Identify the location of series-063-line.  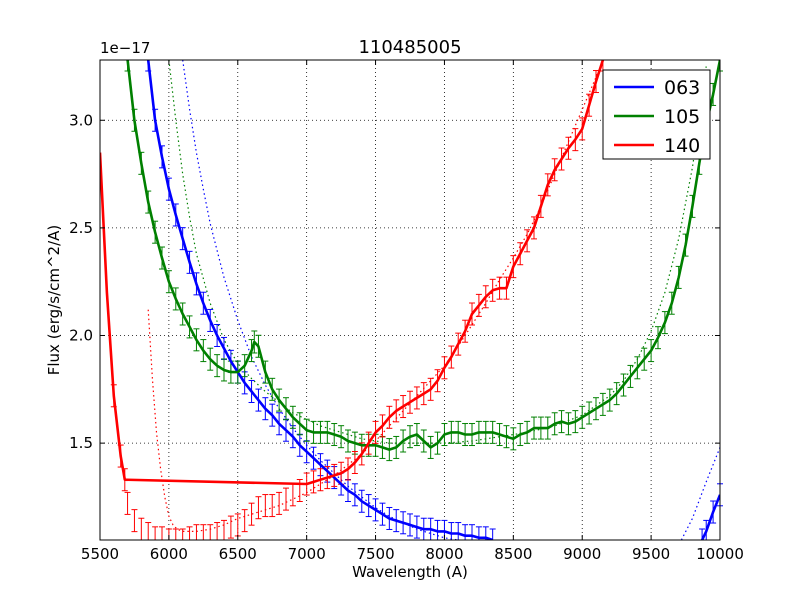
(710, 517).